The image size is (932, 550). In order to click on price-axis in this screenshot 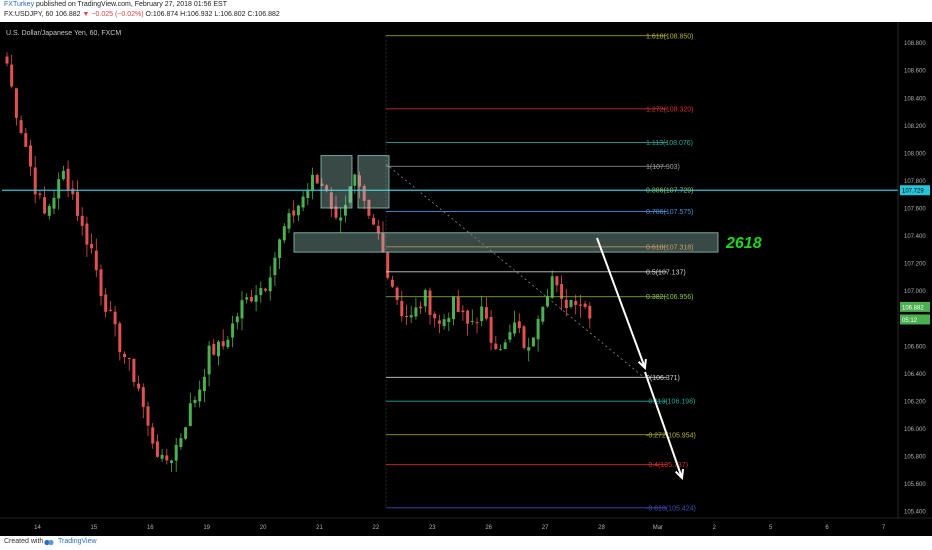, I will do `click(915, 279)`.